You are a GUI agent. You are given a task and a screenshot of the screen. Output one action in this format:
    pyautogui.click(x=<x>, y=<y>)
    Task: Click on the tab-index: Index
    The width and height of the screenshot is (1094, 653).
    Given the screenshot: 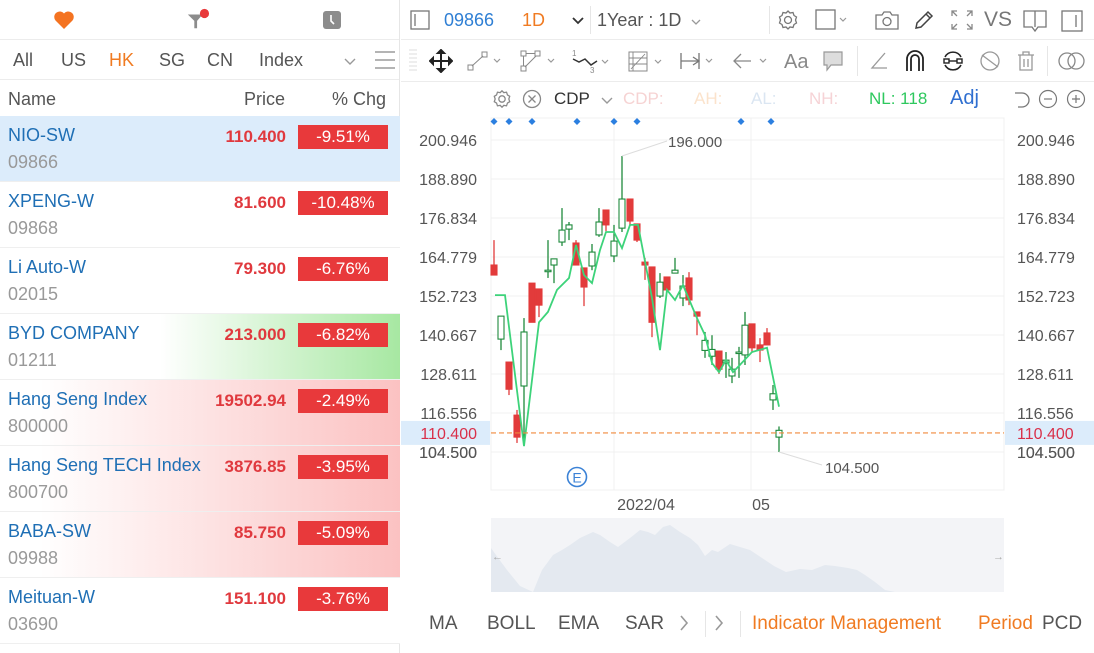 What is the action you would take?
    pyautogui.click(x=281, y=60)
    